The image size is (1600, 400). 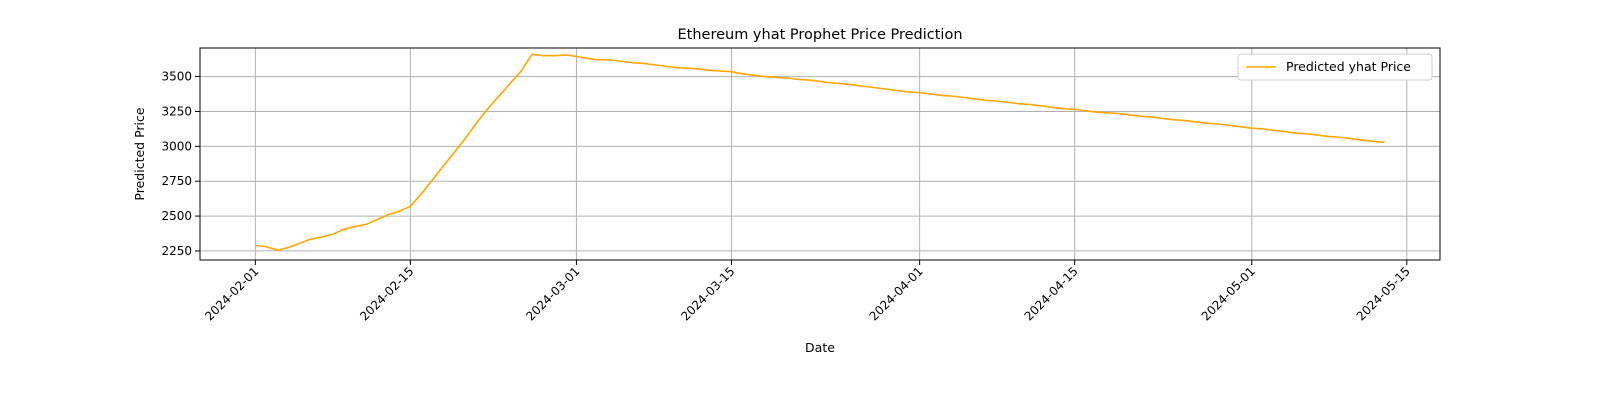 What do you see at coordinates (819, 35) in the screenshot?
I see `chart-title: Ethereum yhat Prophet Price Prediction` at bounding box center [819, 35].